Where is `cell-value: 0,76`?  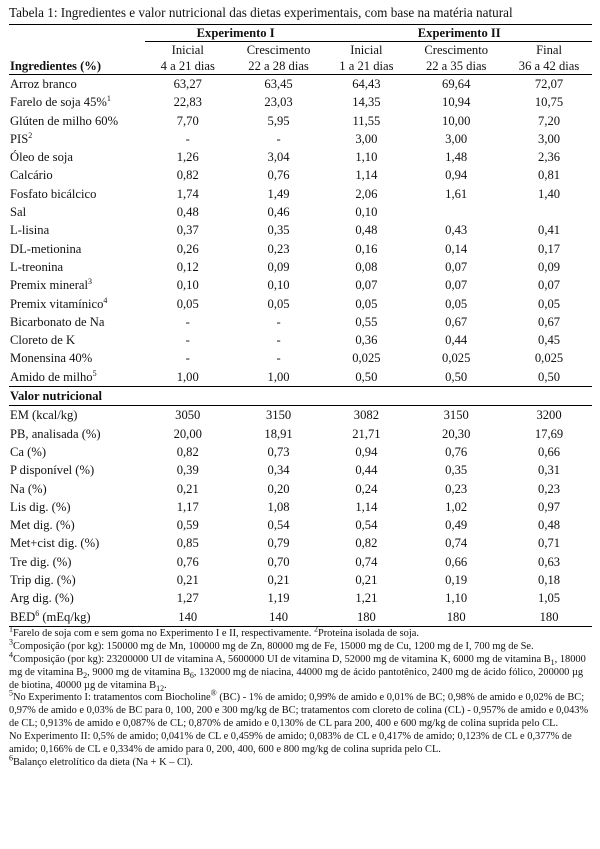
cell-value: 0,76 is located at coordinates (187, 561).